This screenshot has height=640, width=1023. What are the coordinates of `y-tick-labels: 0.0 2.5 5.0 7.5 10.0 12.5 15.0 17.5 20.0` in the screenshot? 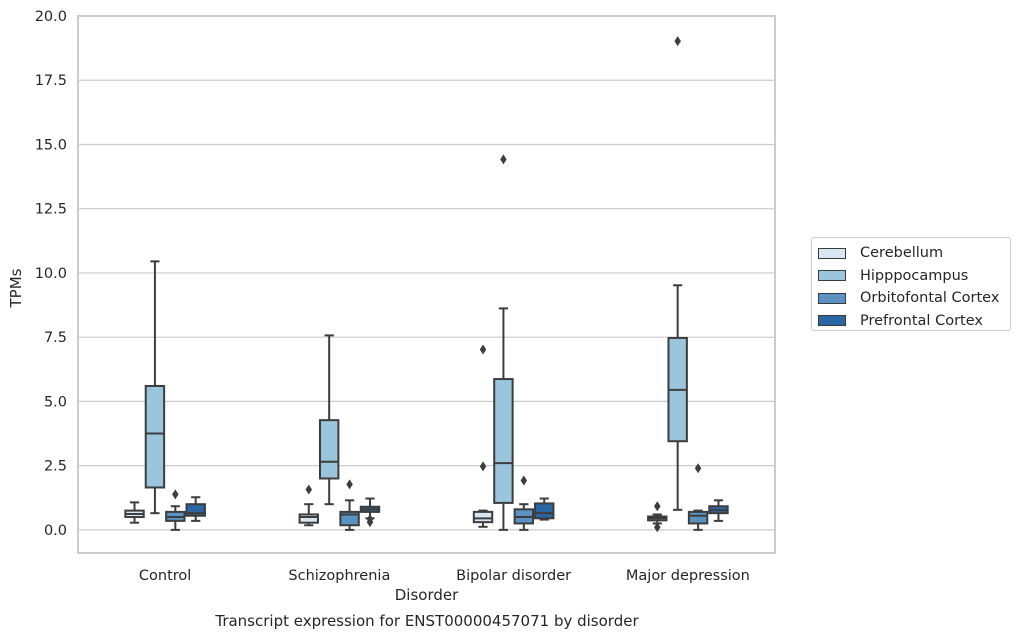 It's located at (51, 274).